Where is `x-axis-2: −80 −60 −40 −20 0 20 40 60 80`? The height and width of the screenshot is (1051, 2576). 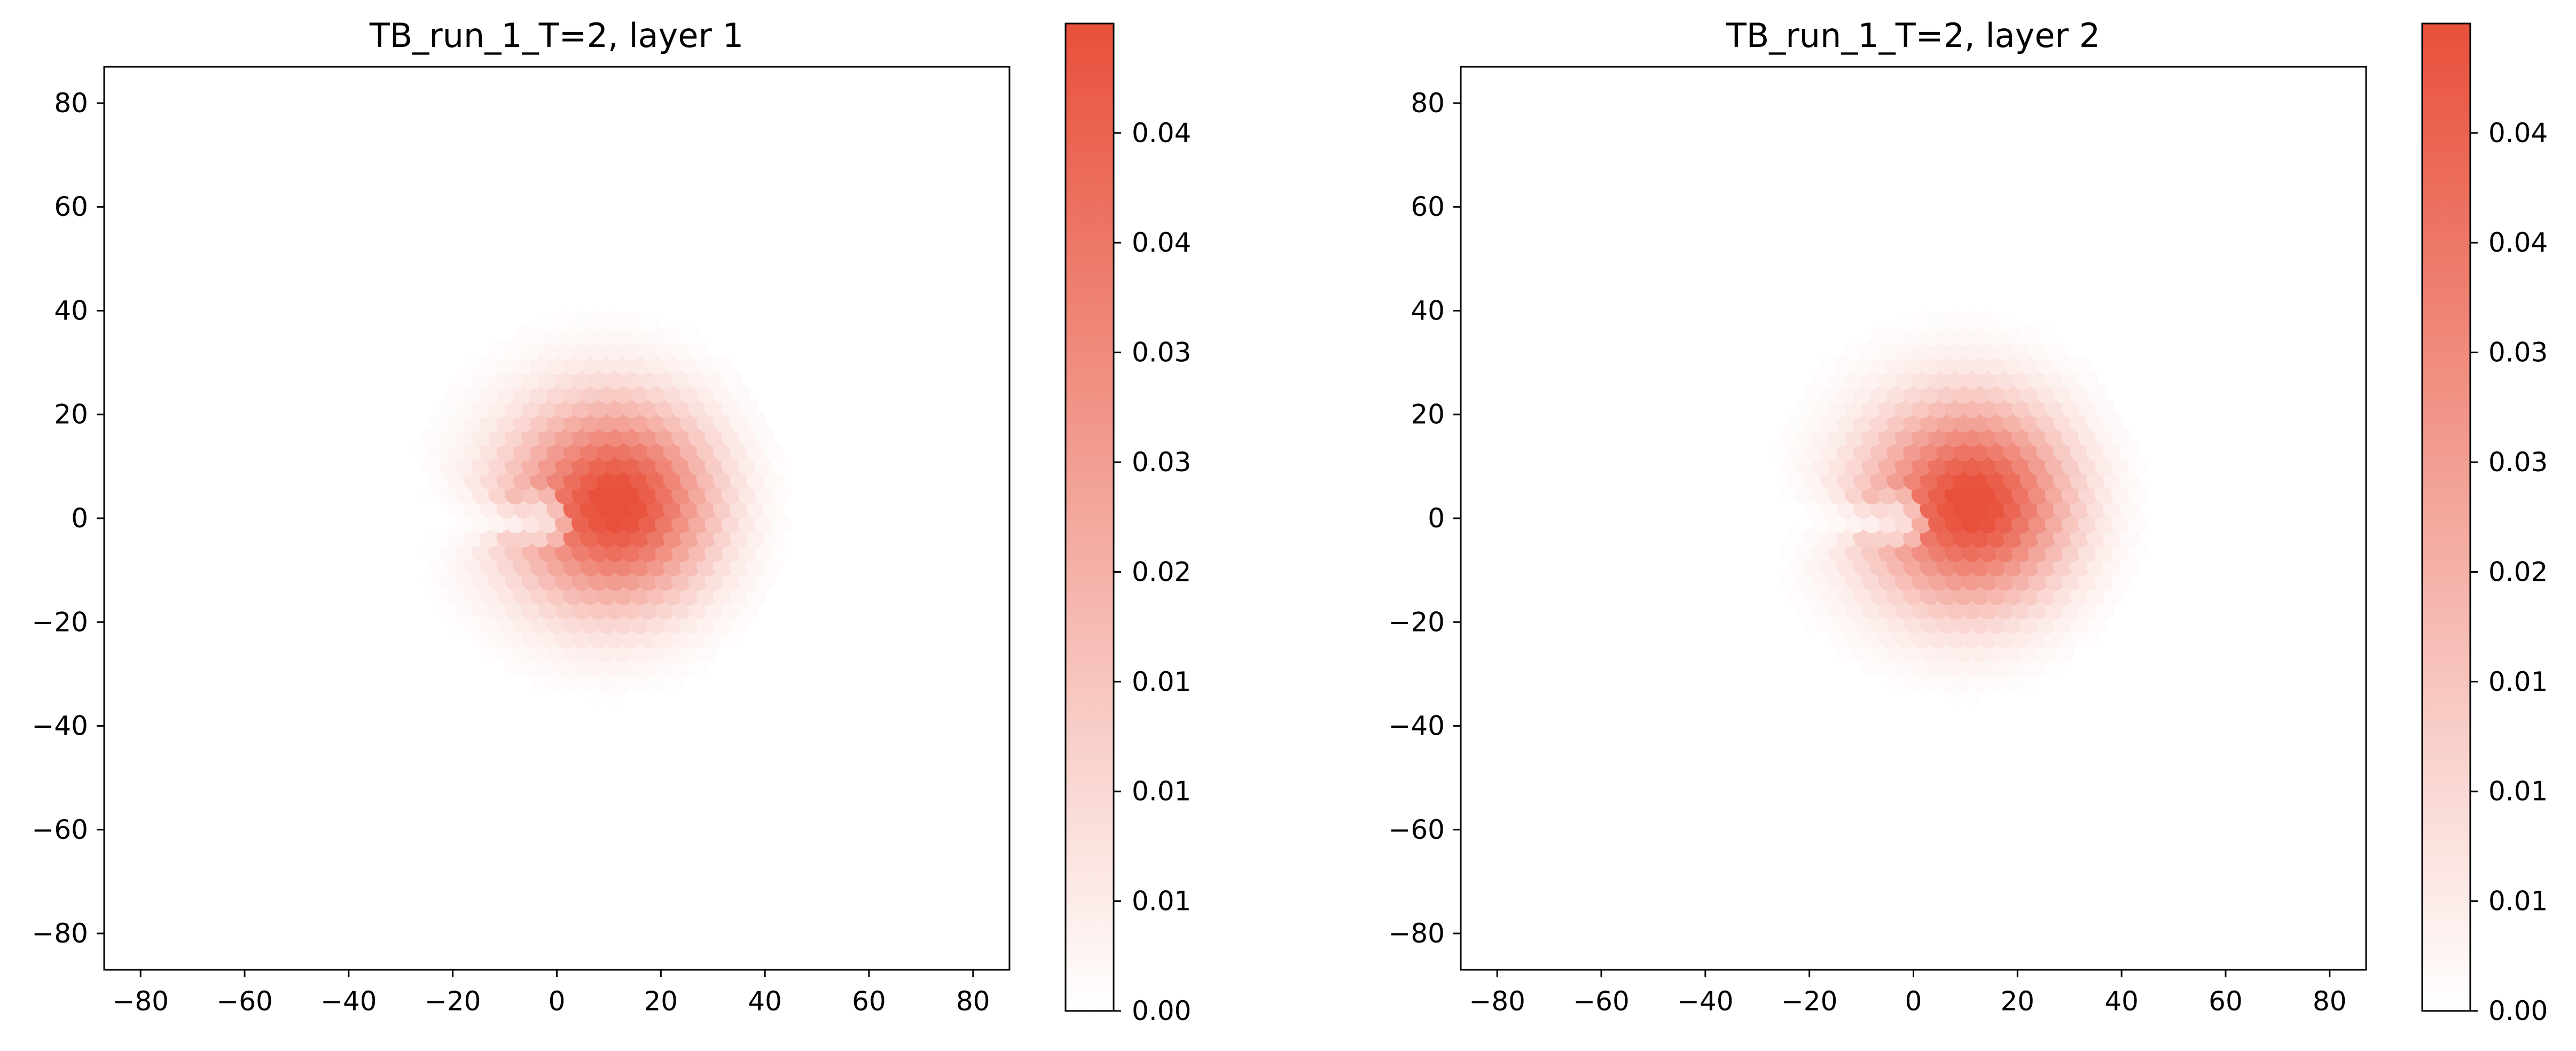 x-axis-2: −80 −60 −40 −20 0 20 40 60 80 is located at coordinates (1908, 993).